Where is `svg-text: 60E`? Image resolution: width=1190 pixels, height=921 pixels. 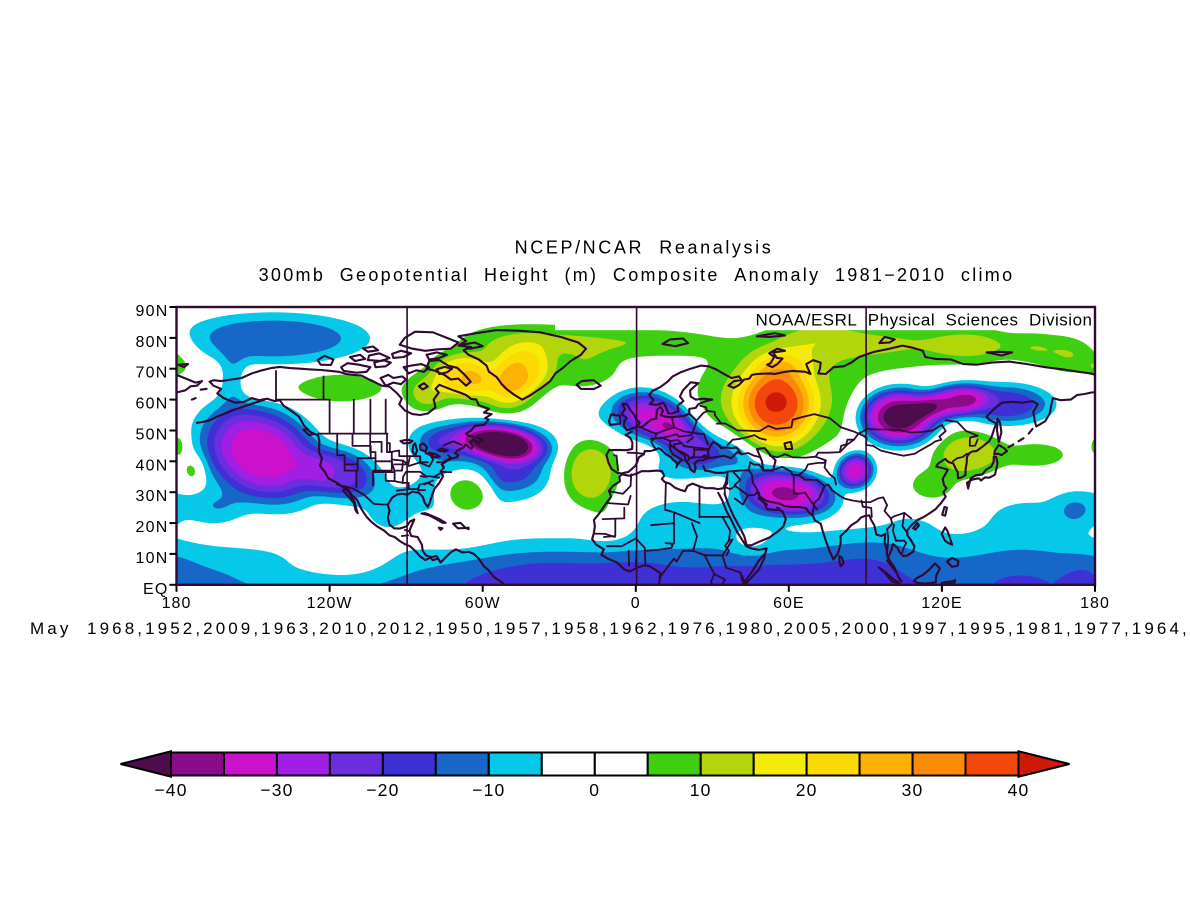 svg-text: 60E is located at coordinates (788, 603).